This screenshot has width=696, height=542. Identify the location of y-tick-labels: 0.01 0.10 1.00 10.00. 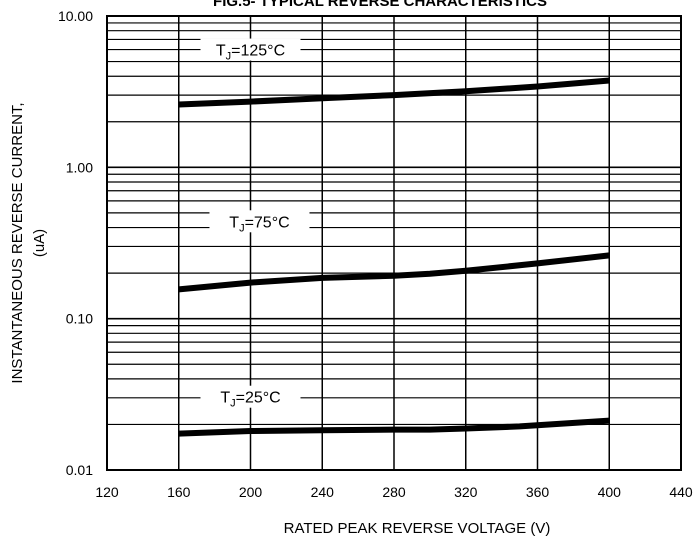
(75, 243).